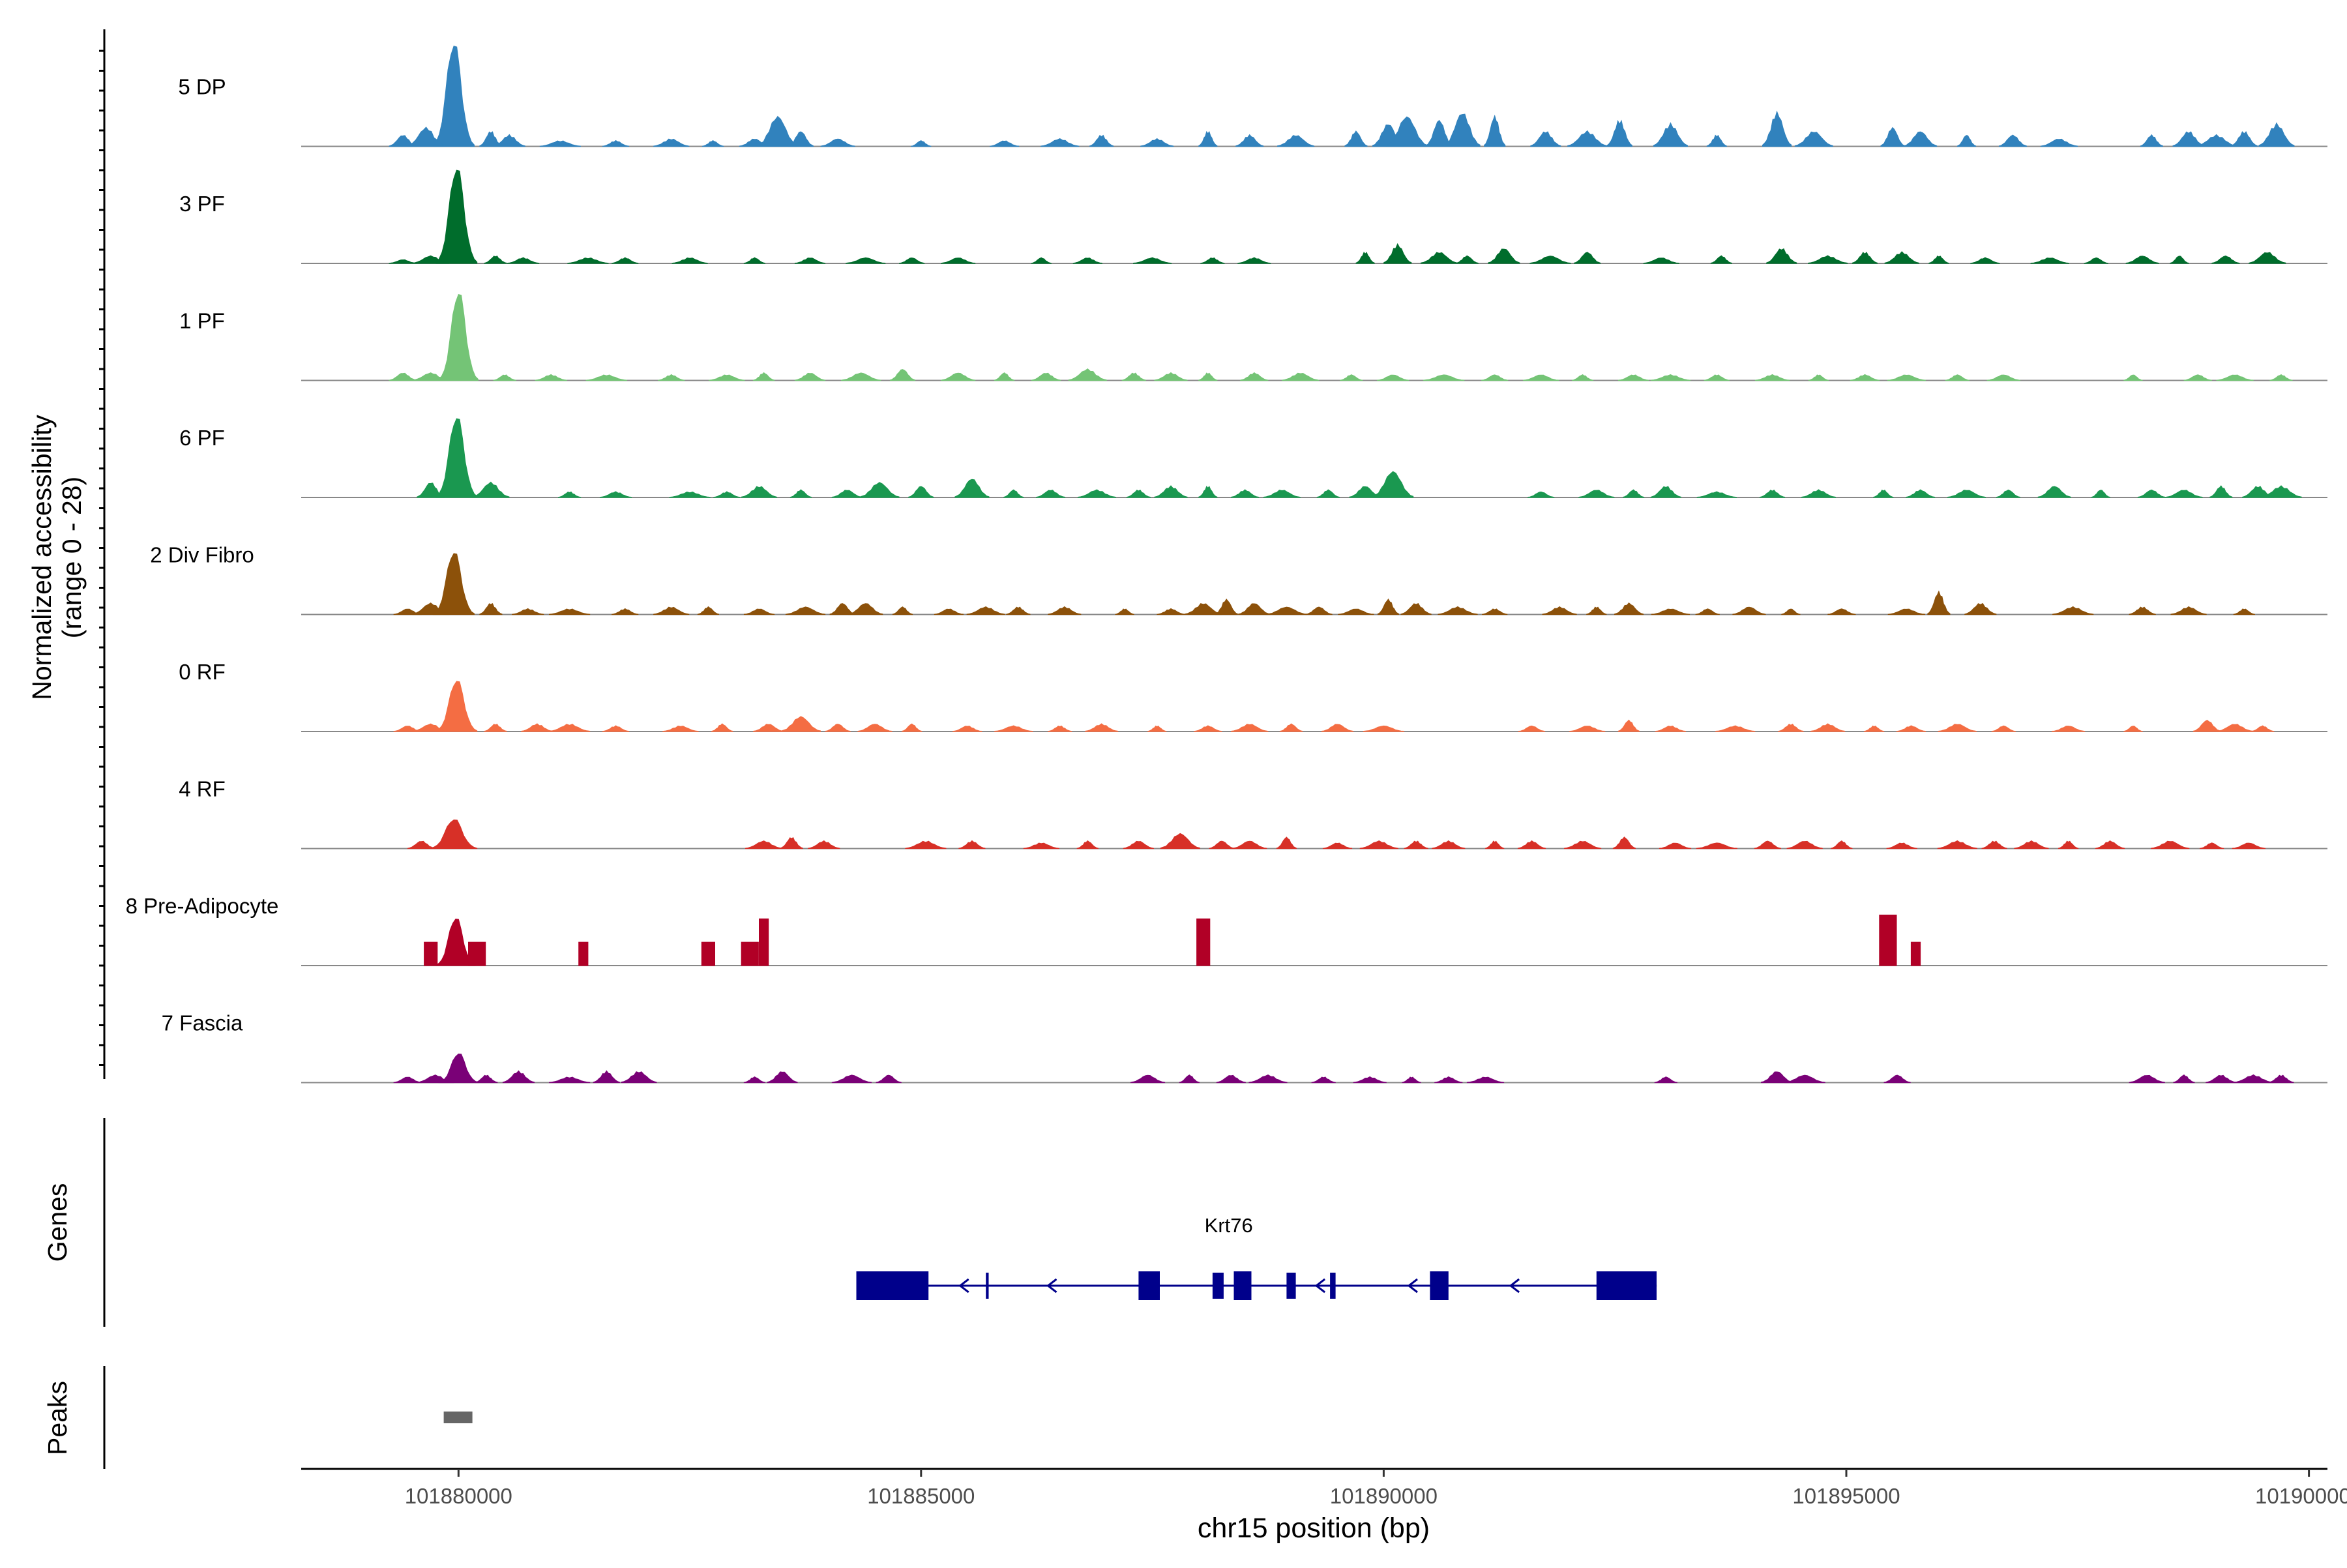 The image size is (2347, 1568). What do you see at coordinates (1256, 1286) in the screenshot?
I see `gene-track` at bounding box center [1256, 1286].